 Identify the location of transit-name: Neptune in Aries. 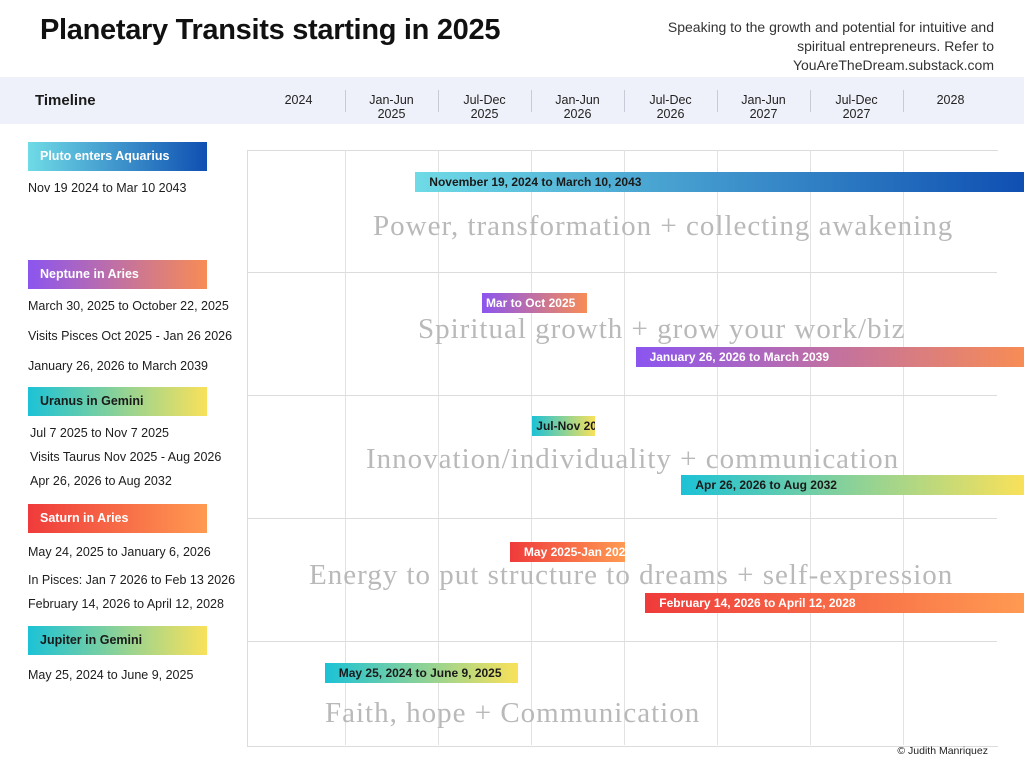
(117, 274).